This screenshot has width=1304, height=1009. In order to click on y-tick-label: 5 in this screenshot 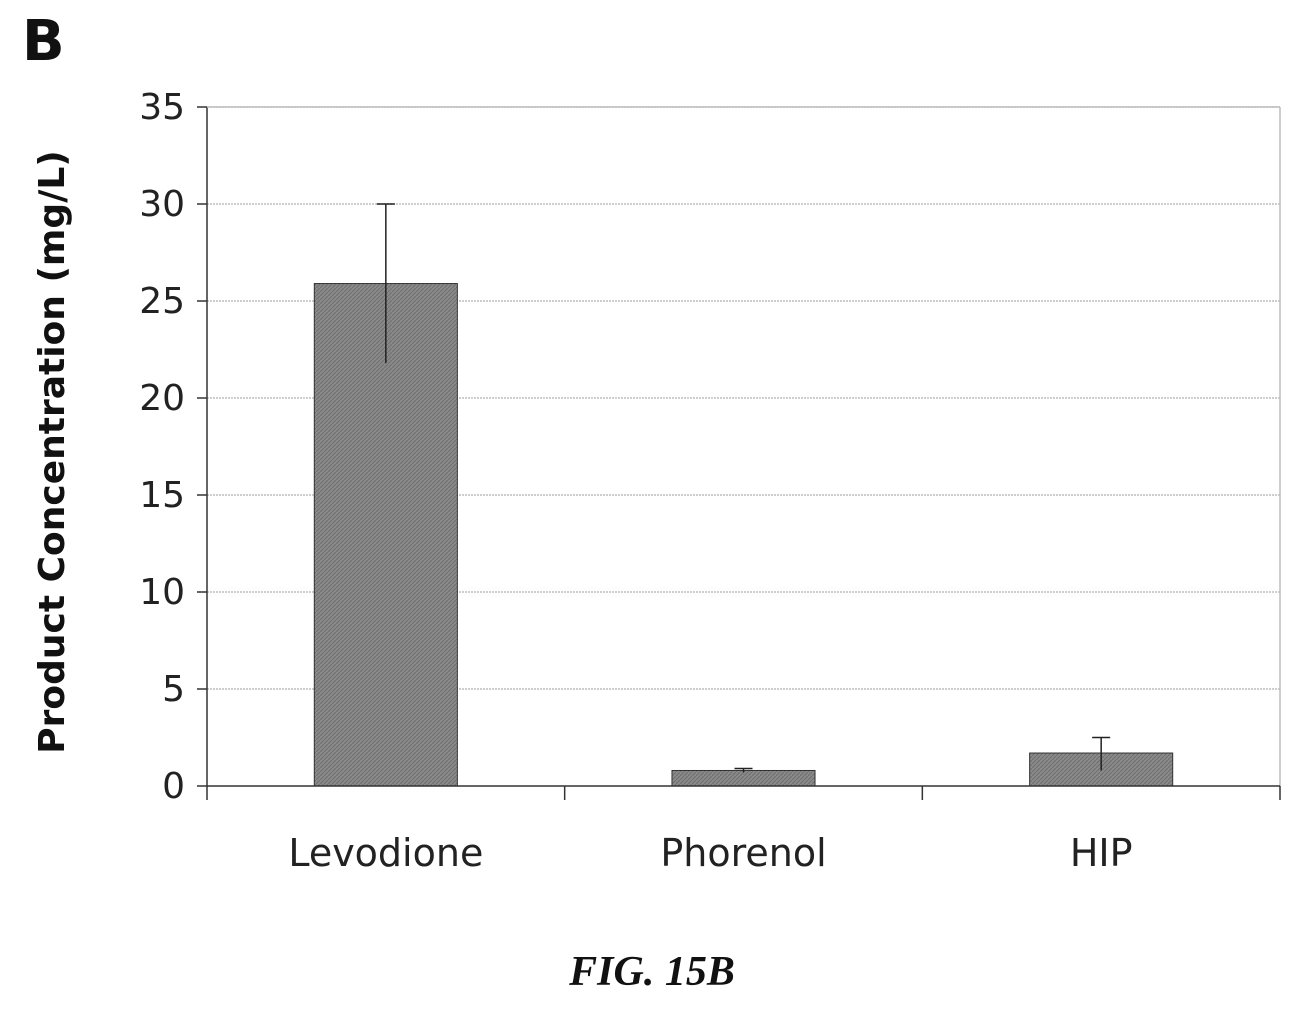, I will do `click(173, 689)`.